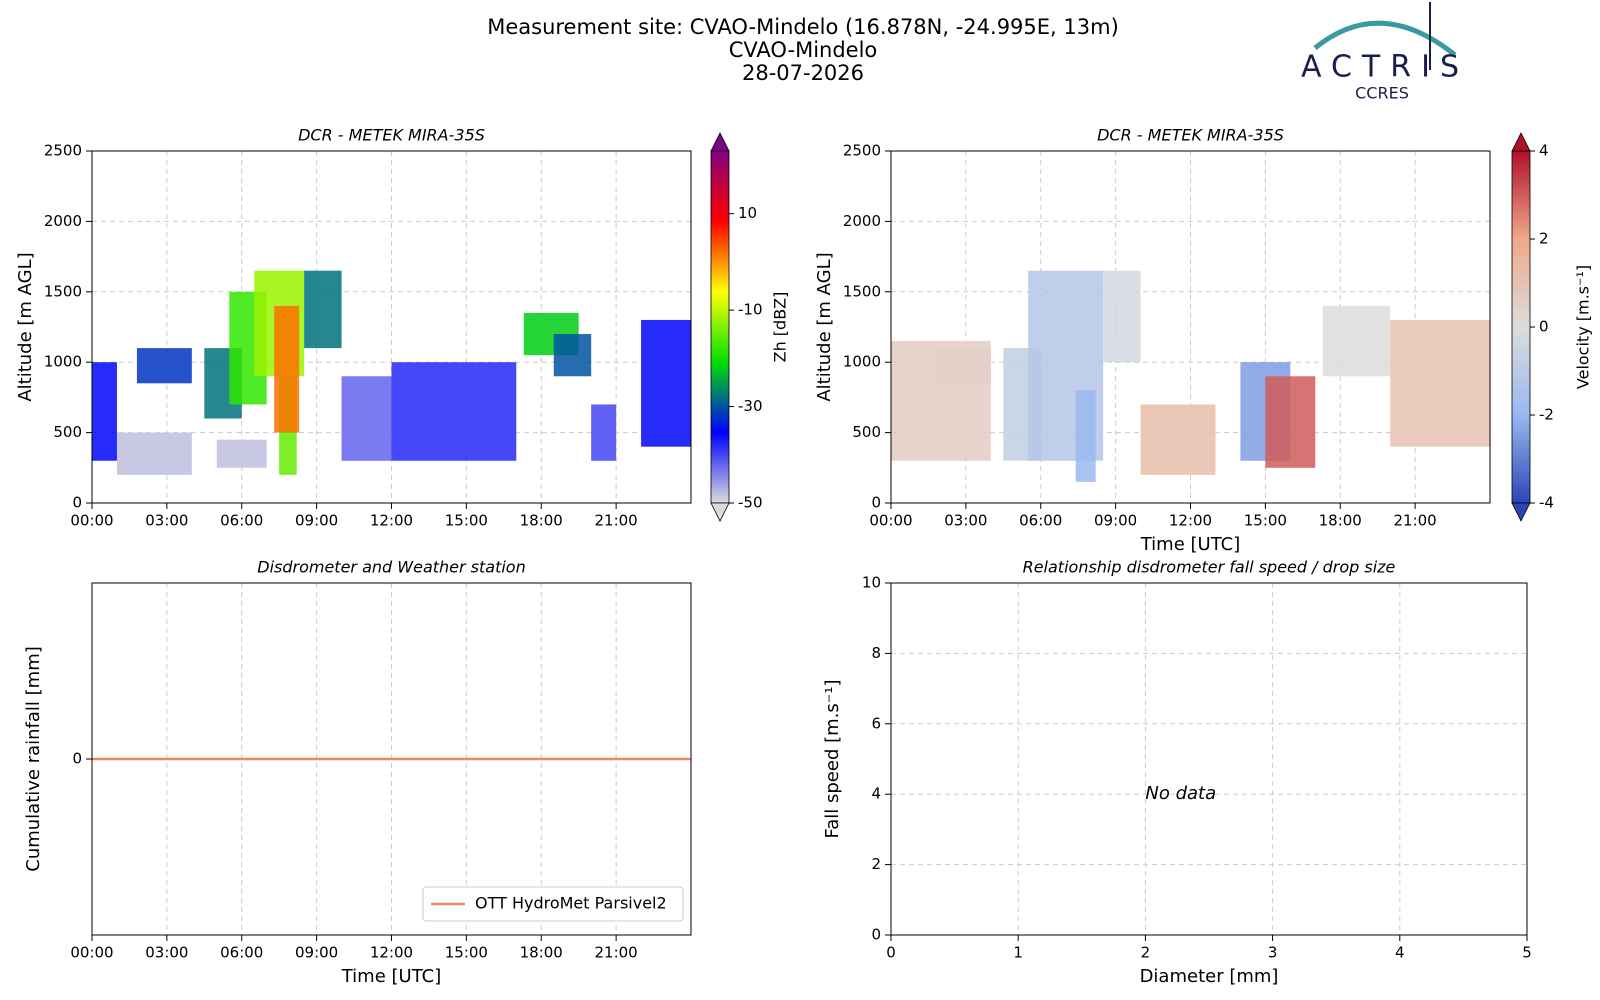 This screenshot has height=1000, width=1600. Describe the element at coordinates (803, 50) in the screenshot. I see `page-subtitle: CVAO-Mindelo` at that location.